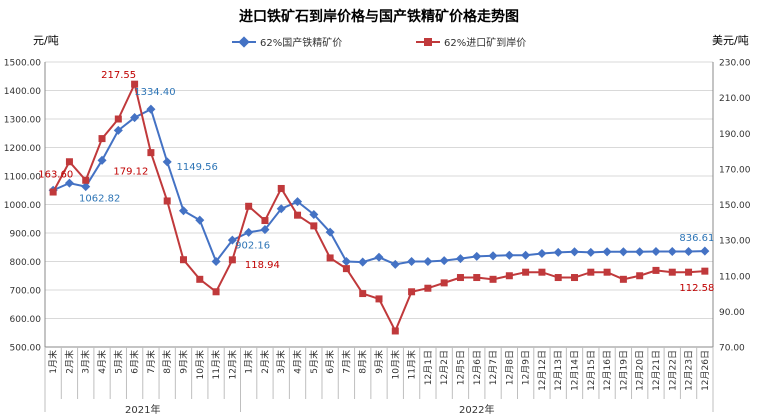 The image size is (758, 419). I want to click on data-label: 112.58, so click(696, 288).